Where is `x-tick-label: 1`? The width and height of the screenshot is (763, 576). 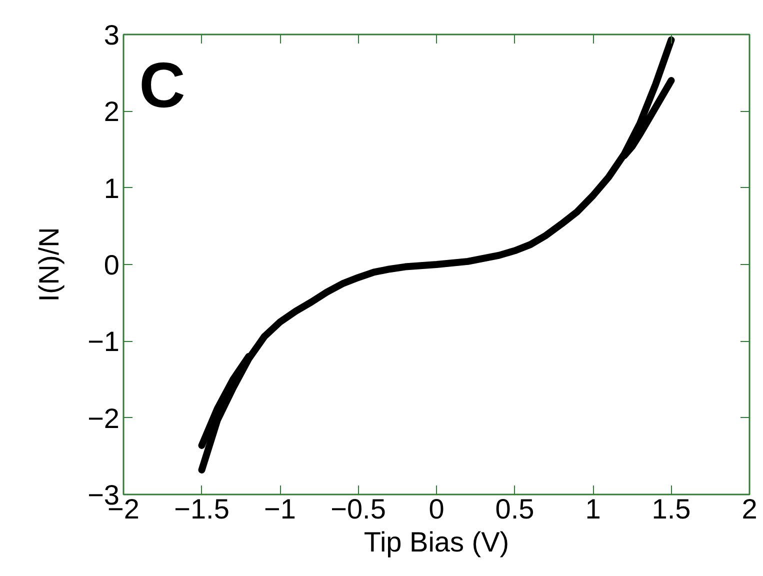
x-tick-label: 1 is located at coordinates (593, 509).